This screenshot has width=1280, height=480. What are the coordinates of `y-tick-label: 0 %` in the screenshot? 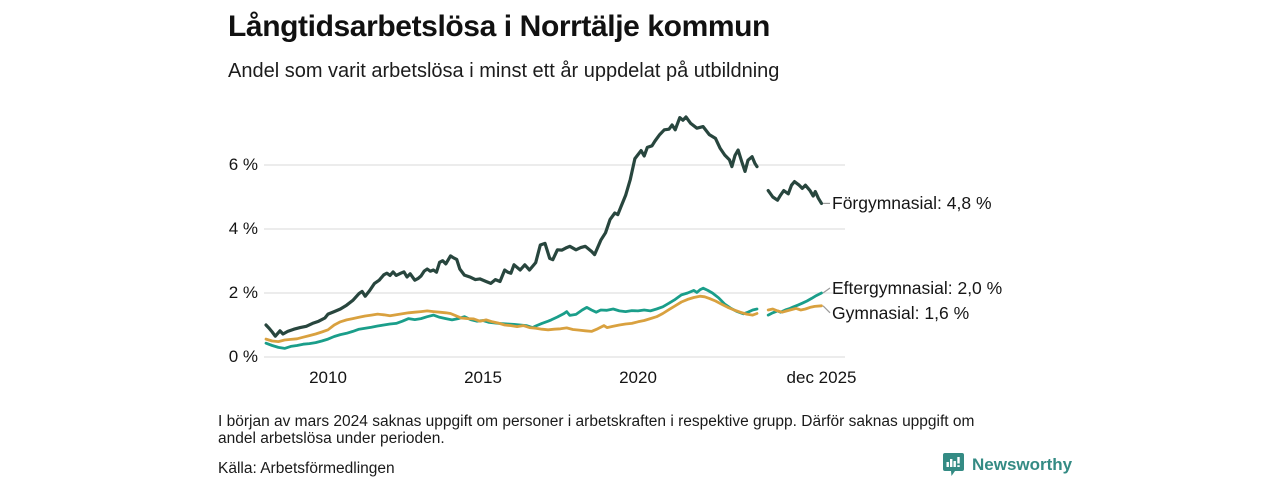 It's located at (243, 356).